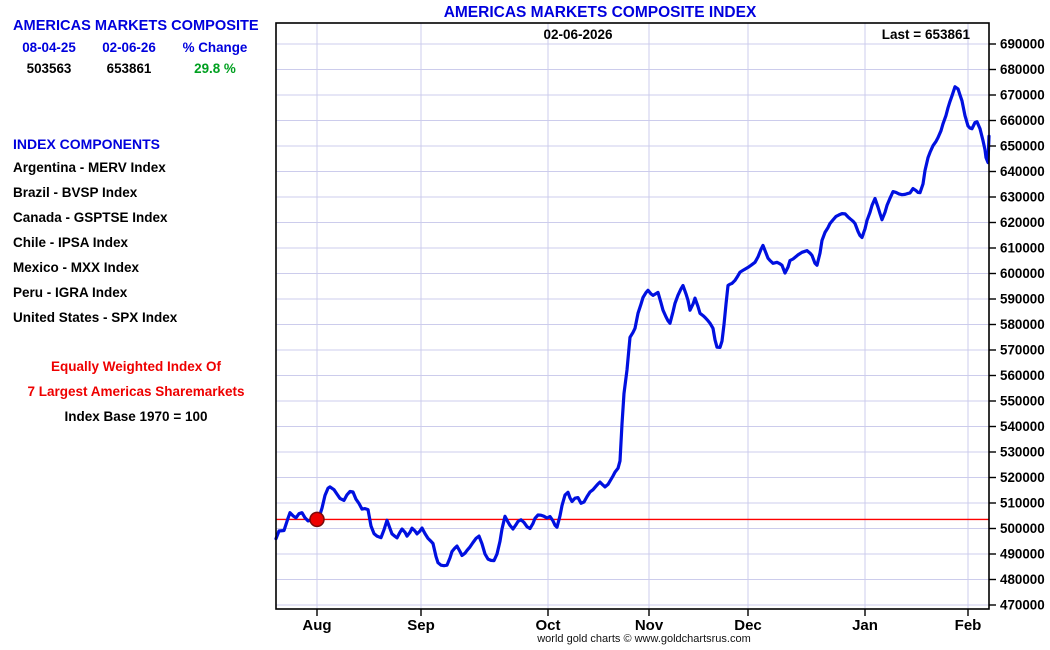 This screenshot has width=1050, height=650. I want to click on component-item: Chile - IPSA Index, so click(71, 242).